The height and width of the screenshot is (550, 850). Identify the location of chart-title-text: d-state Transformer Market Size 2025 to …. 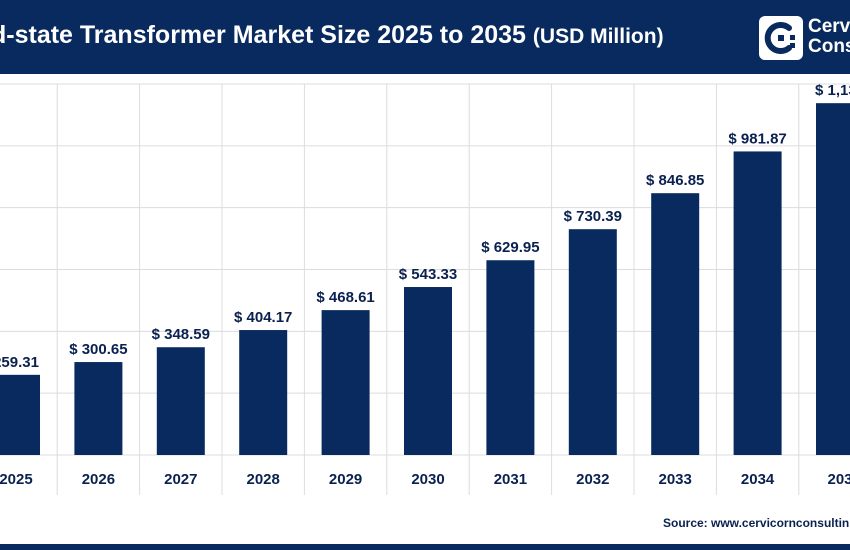
(263, 35).